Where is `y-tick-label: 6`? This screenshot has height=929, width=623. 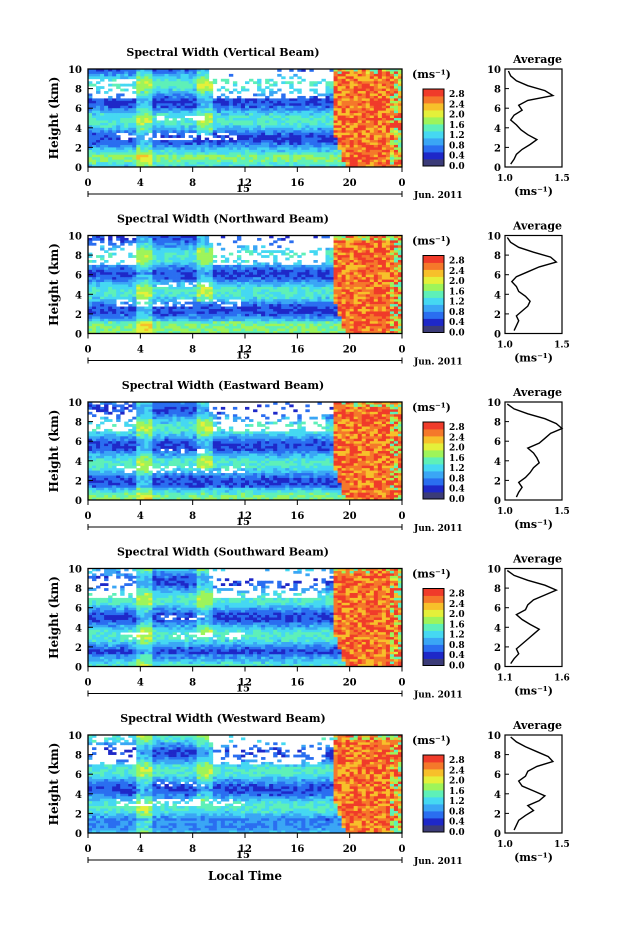
y-tick-label: 6 is located at coordinates (78, 775).